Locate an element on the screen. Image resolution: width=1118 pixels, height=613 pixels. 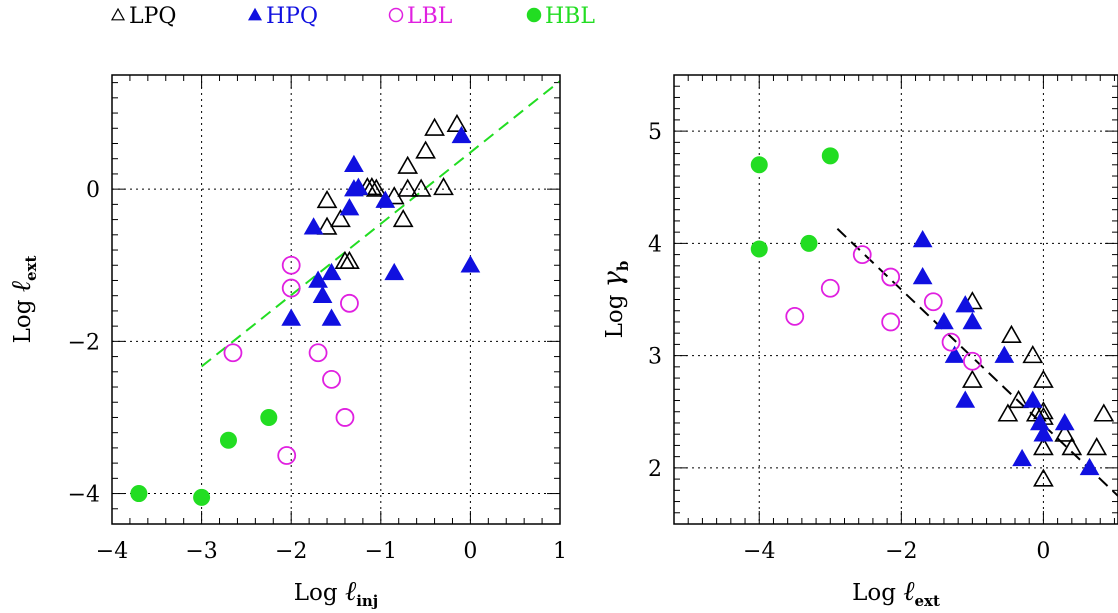
legend-marker-lbl is located at coordinates (396, 15).